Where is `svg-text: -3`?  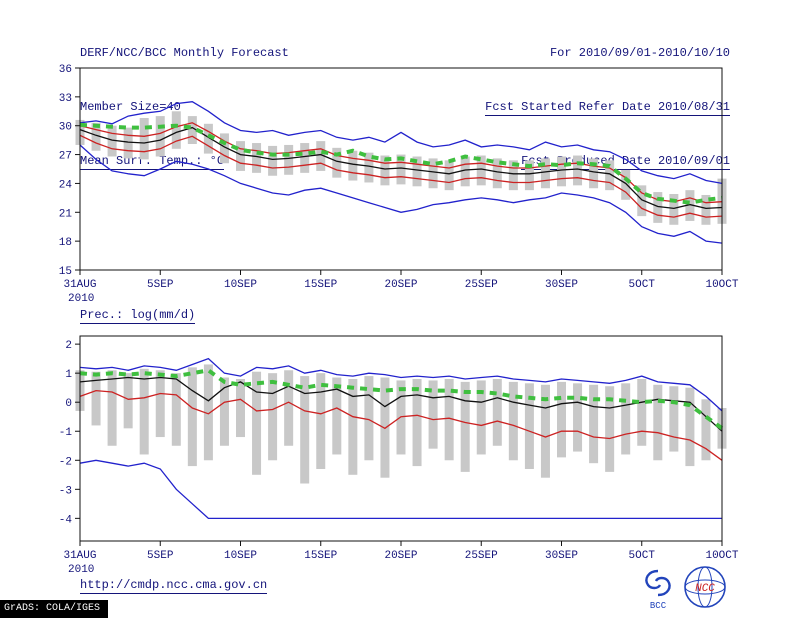 svg-text: -3 is located at coordinates (65, 491).